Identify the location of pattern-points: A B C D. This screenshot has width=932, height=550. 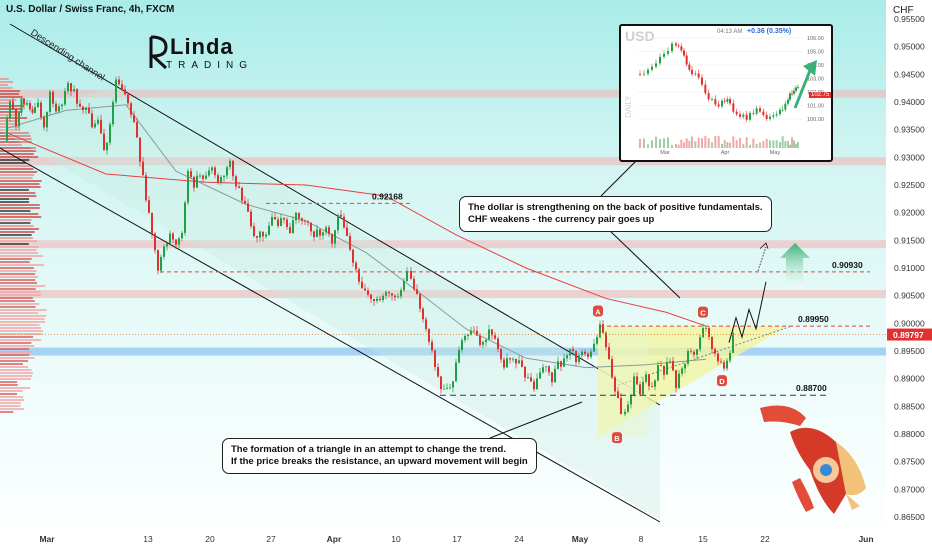
(660, 374).